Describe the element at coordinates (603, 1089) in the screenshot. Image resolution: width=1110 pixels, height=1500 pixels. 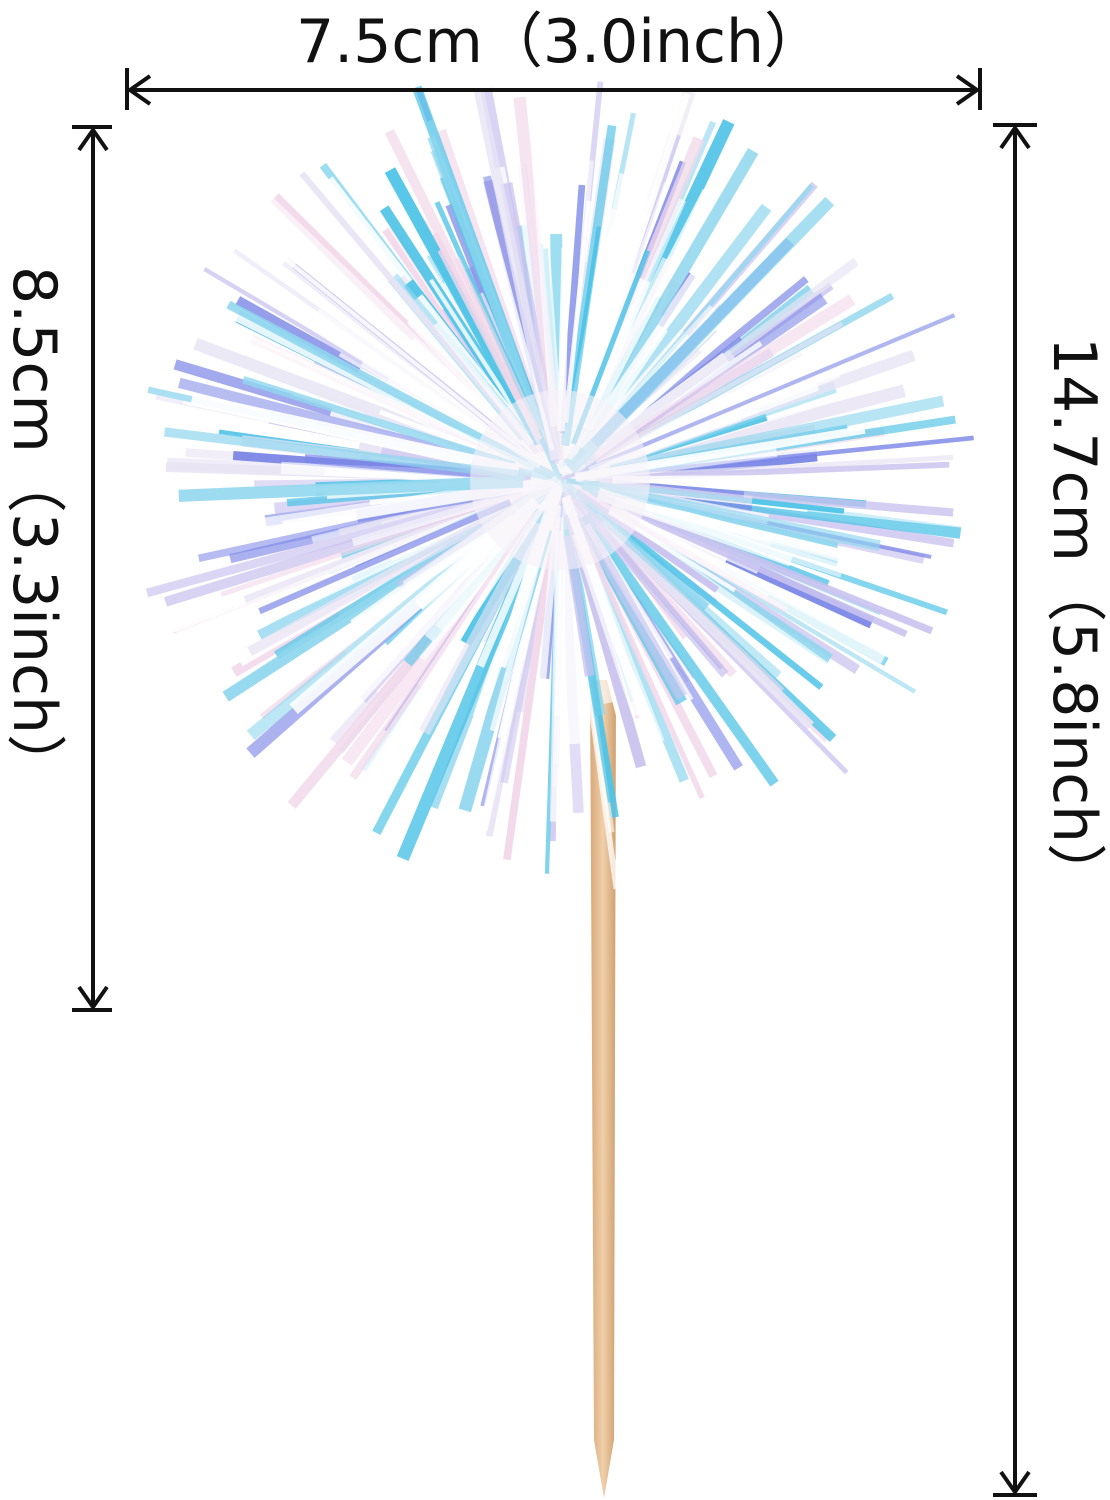
I see `wooden-stick` at that location.